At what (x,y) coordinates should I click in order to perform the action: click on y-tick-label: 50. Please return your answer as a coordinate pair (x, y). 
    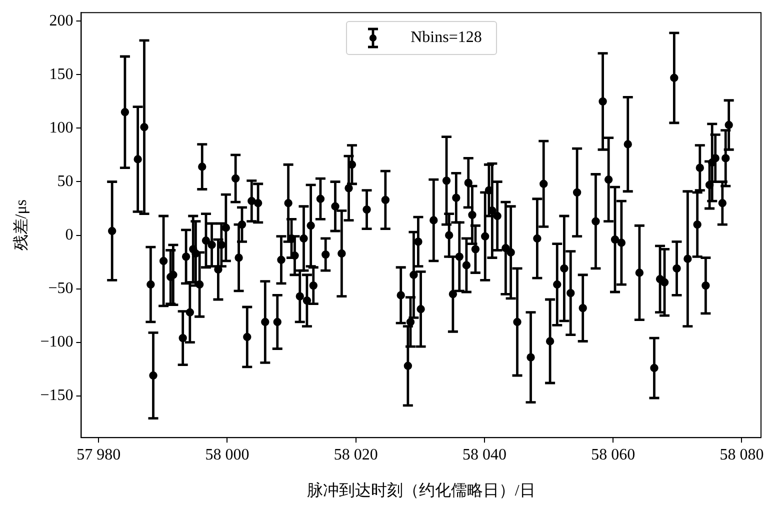
    Looking at the image, I should click on (65, 181).